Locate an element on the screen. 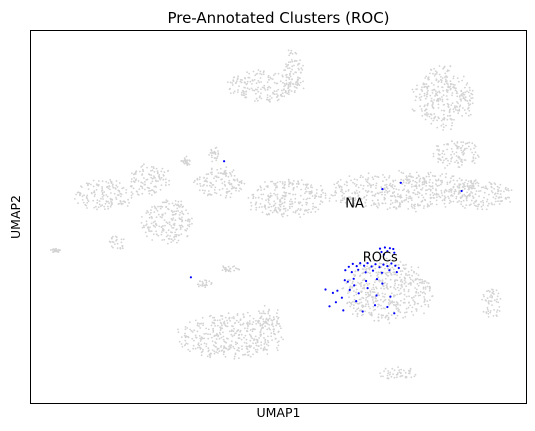 This screenshot has height=431, width=535. background-cluster is located at coordinates (398, 373).